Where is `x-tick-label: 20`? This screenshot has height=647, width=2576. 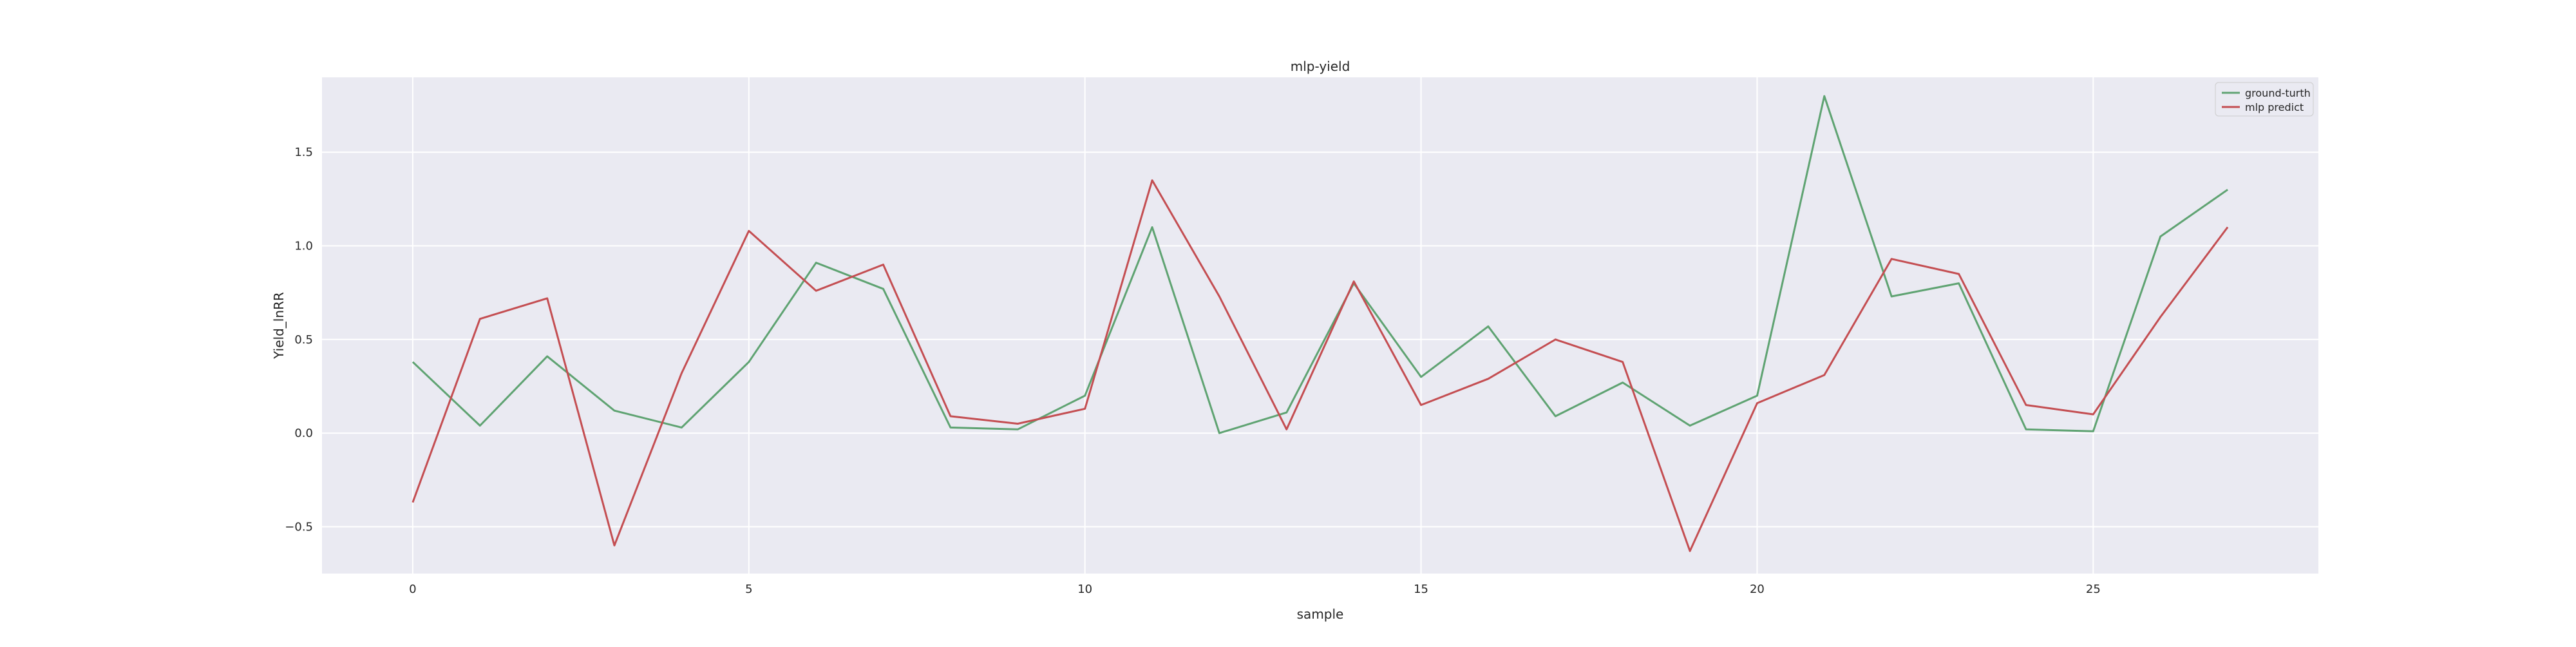 x-tick-label: 20 is located at coordinates (1758, 589).